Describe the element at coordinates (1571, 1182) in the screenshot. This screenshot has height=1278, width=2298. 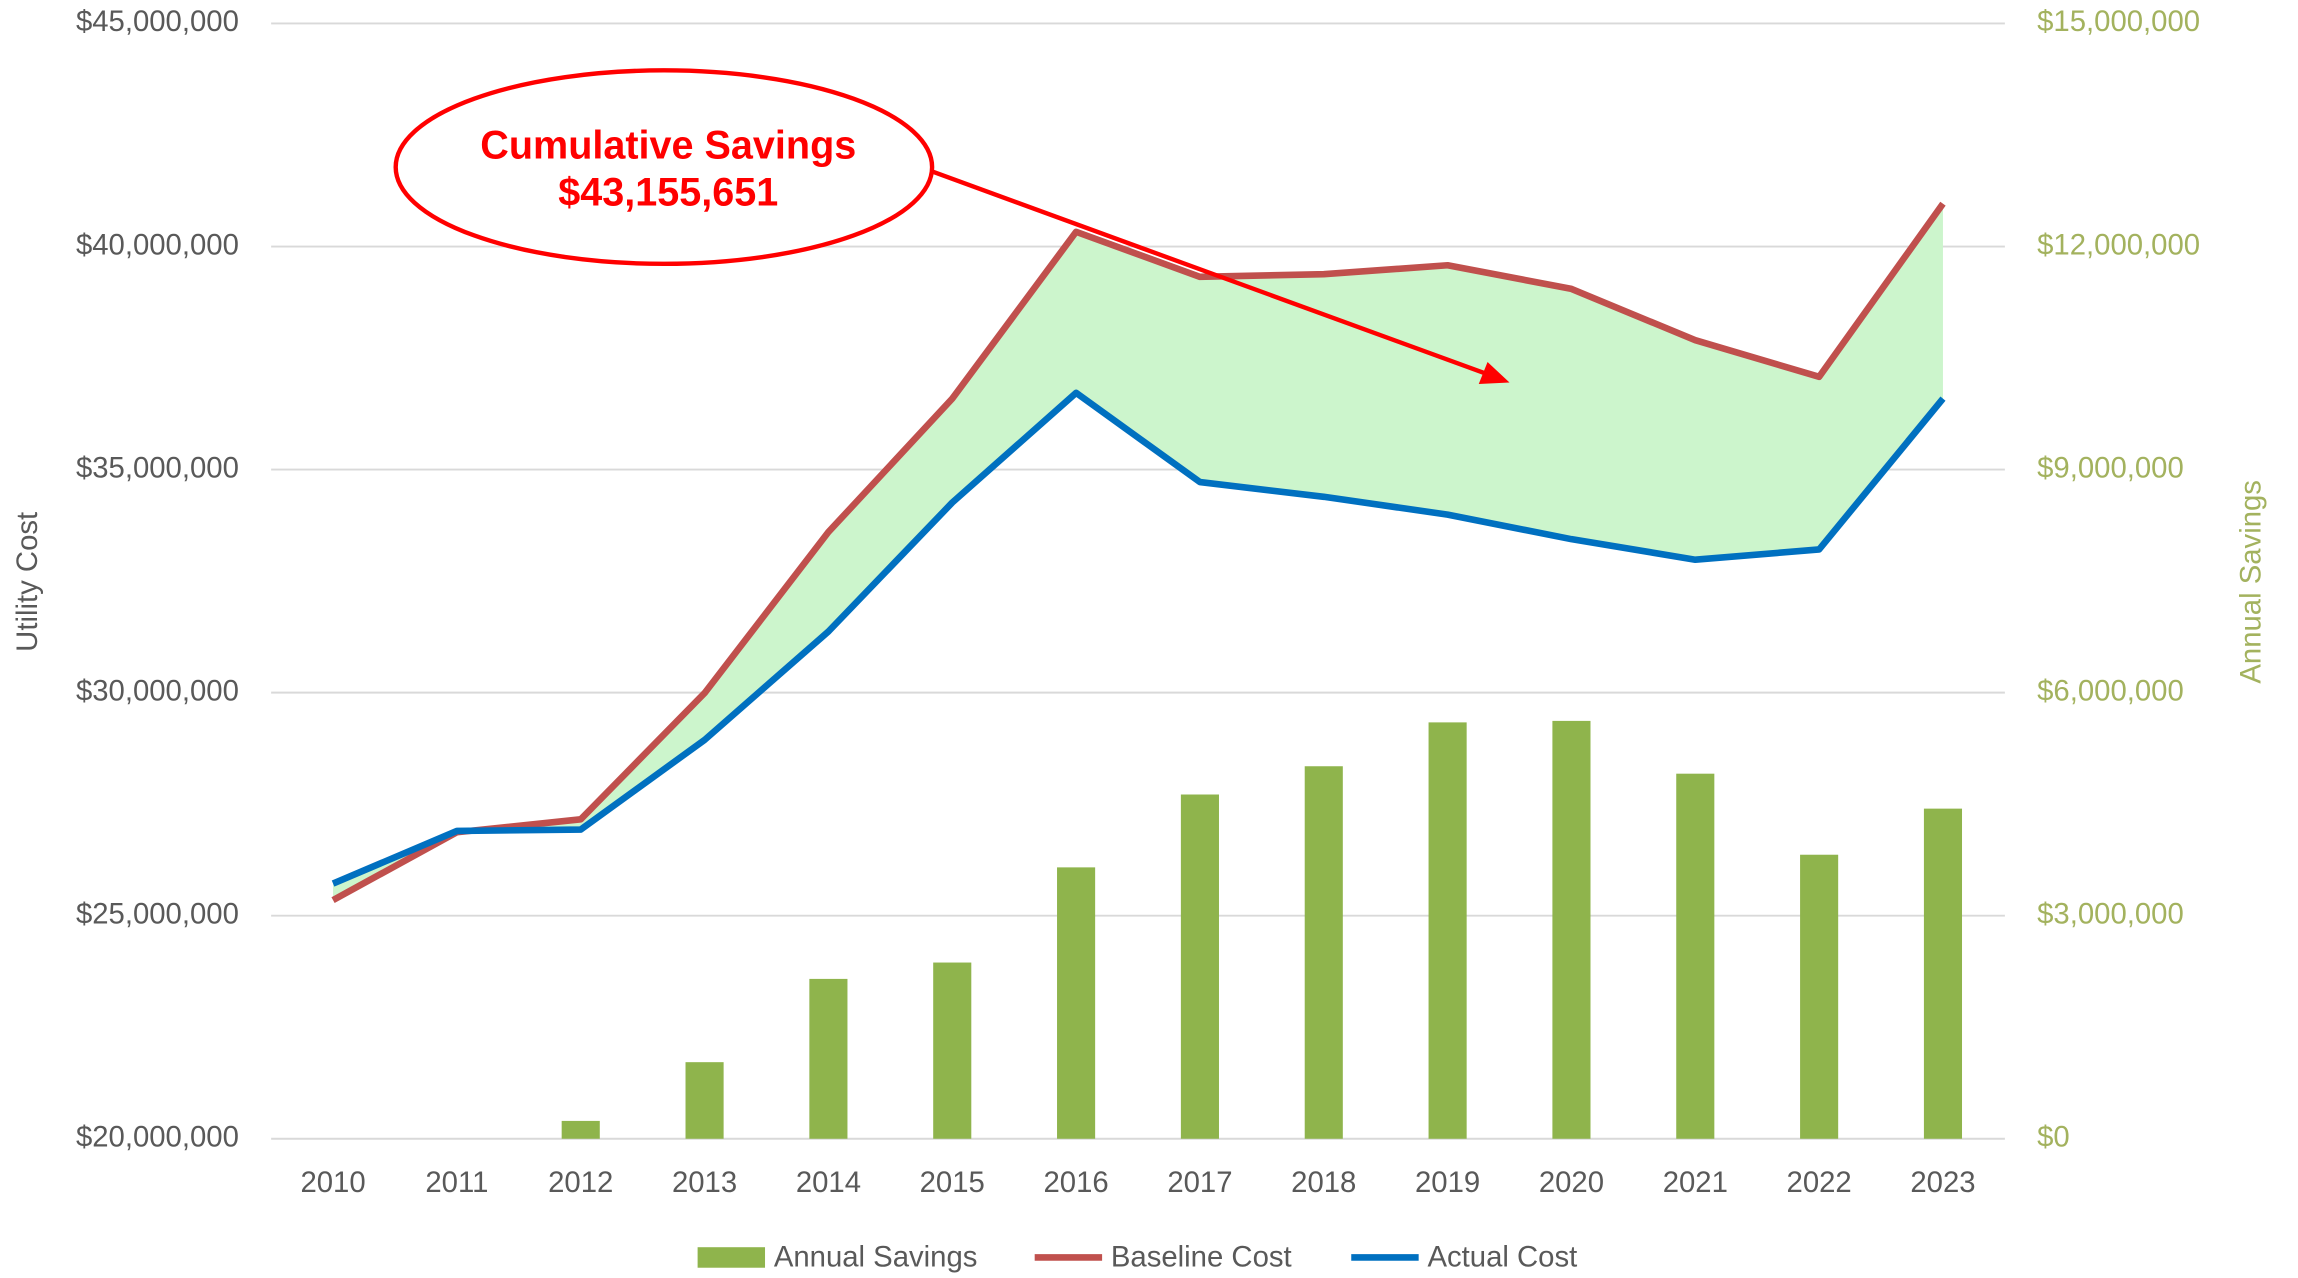
I see `x-tick-label: 2020` at that location.